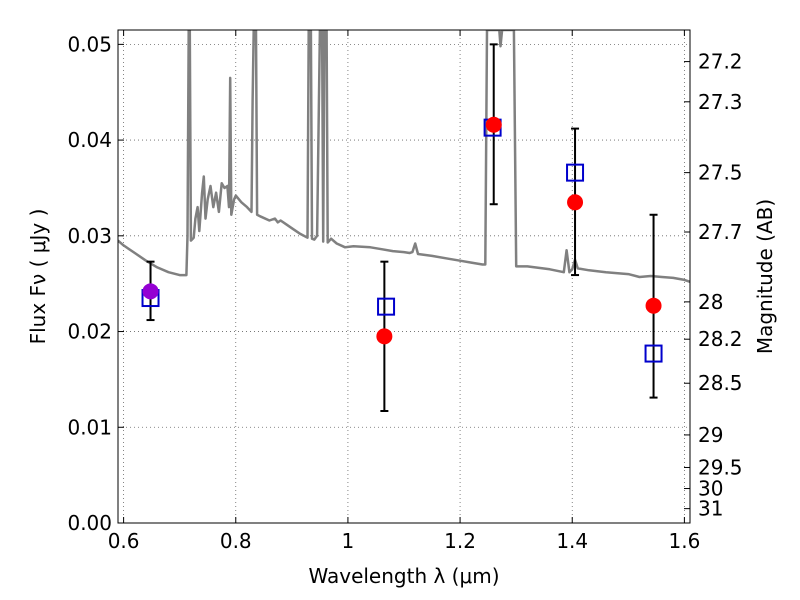 This screenshot has height=600, width=800. I want to click on mag-tick-label: 27.3, so click(720, 102).